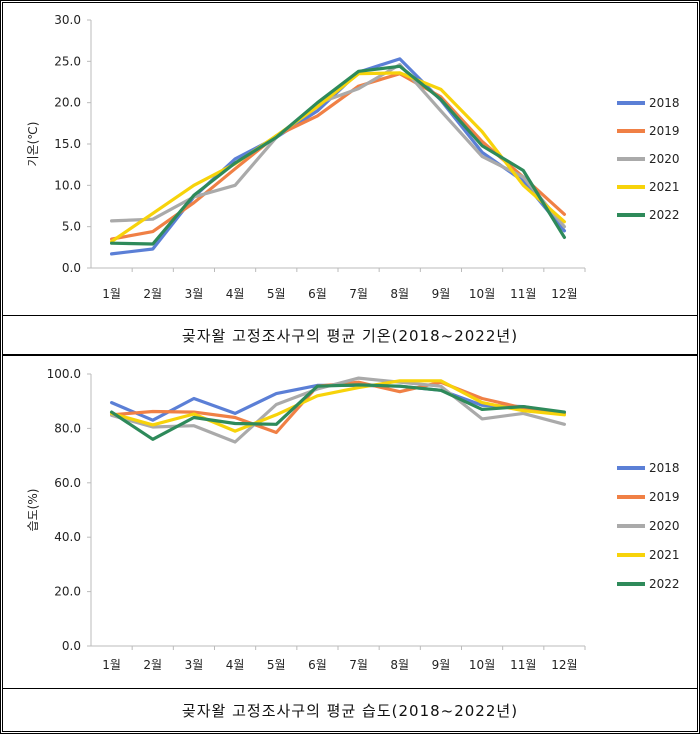  Describe the element at coordinates (64, 374) in the screenshot. I see `y-tick-label: 100.0` at that location.